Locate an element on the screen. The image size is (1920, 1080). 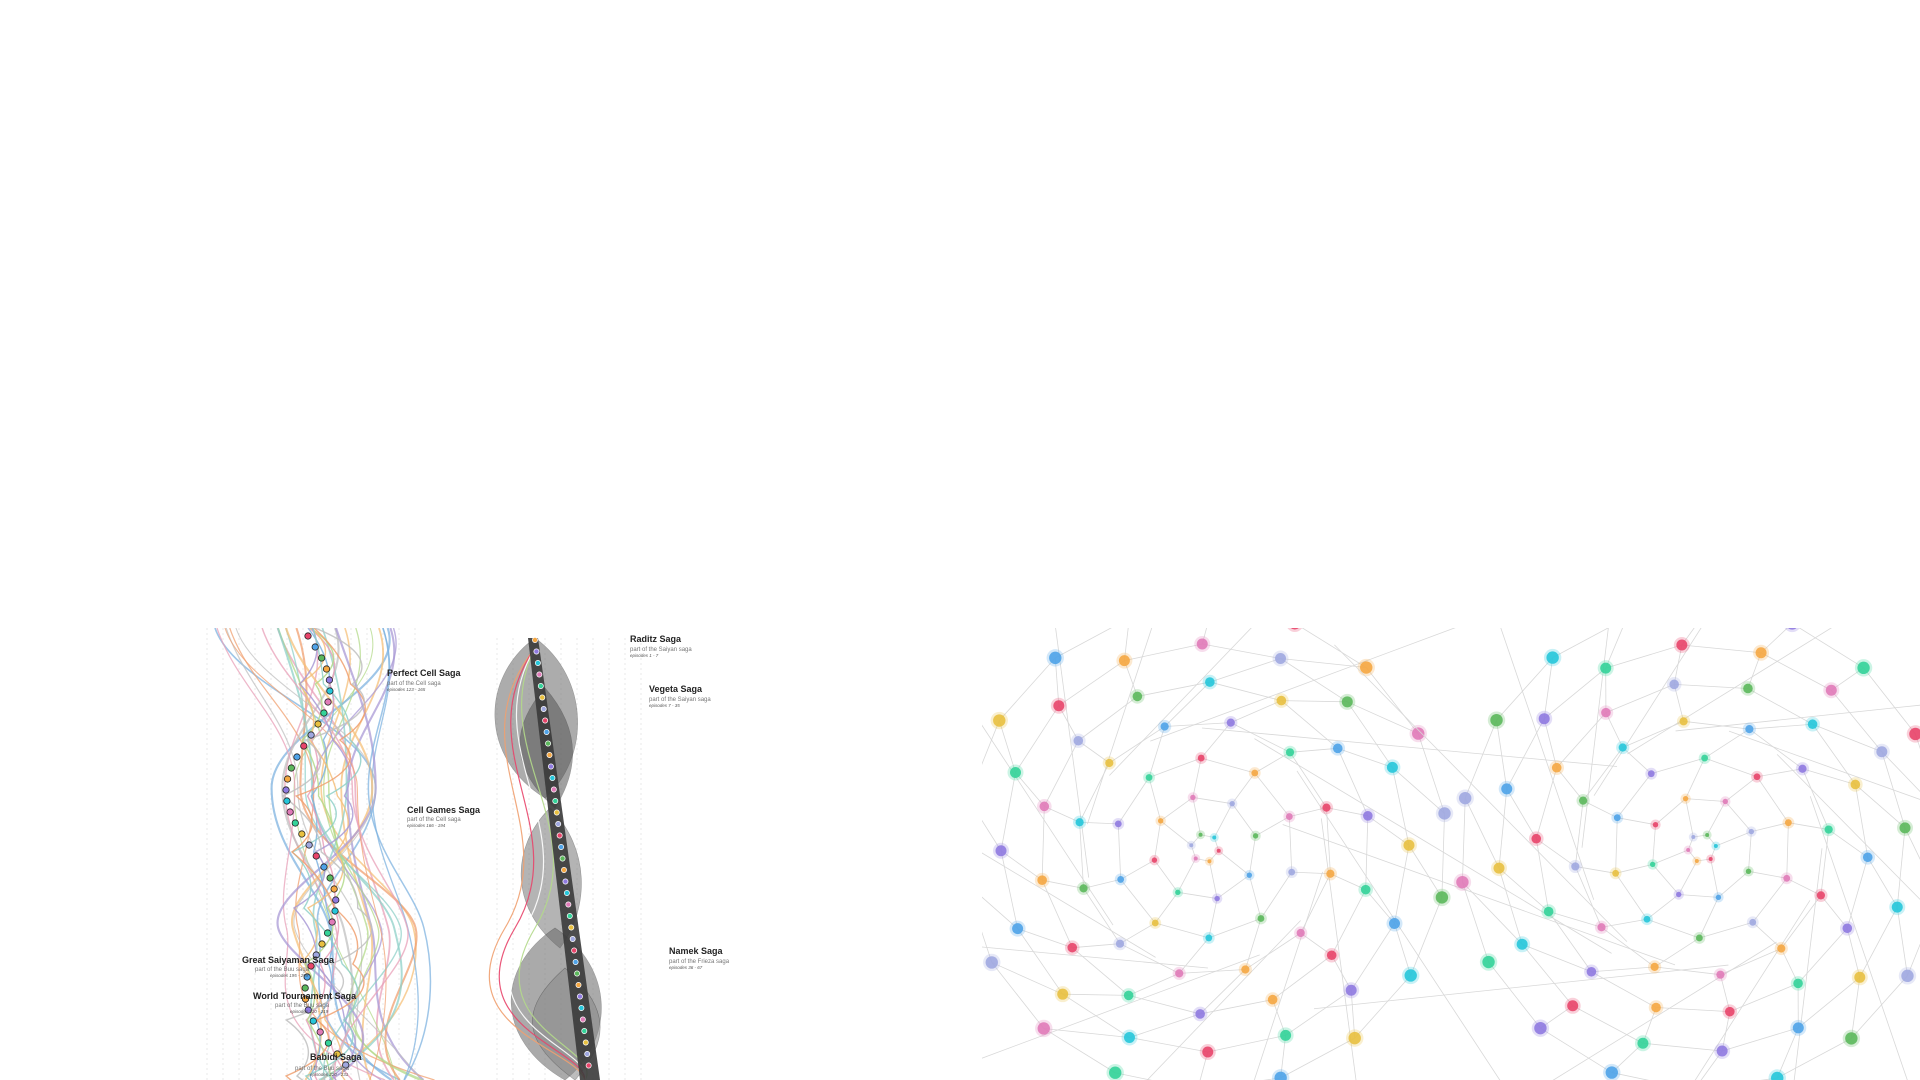
saga-episodes: episodes 7 - 35 is located at coordinates (664, 705).